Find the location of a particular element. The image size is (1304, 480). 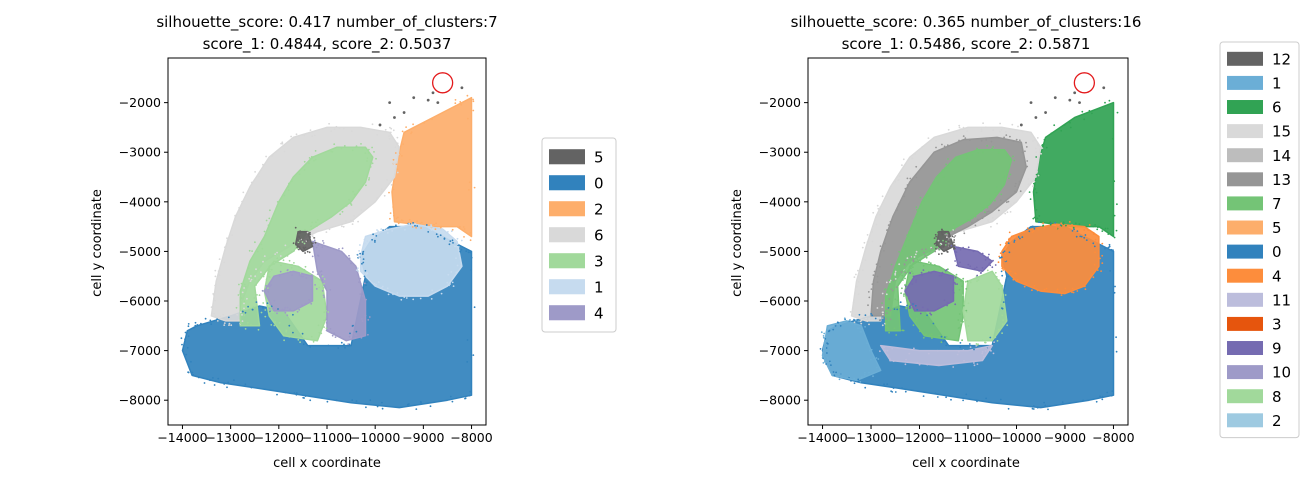

left-legend-swatch is located at coordinates (567, 235).